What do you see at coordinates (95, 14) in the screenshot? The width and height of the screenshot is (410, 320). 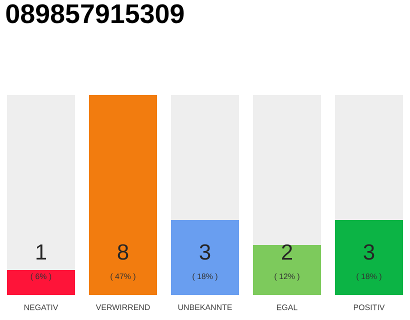 I see `chart-title: 089857915309` at bounding box center [95, 14].